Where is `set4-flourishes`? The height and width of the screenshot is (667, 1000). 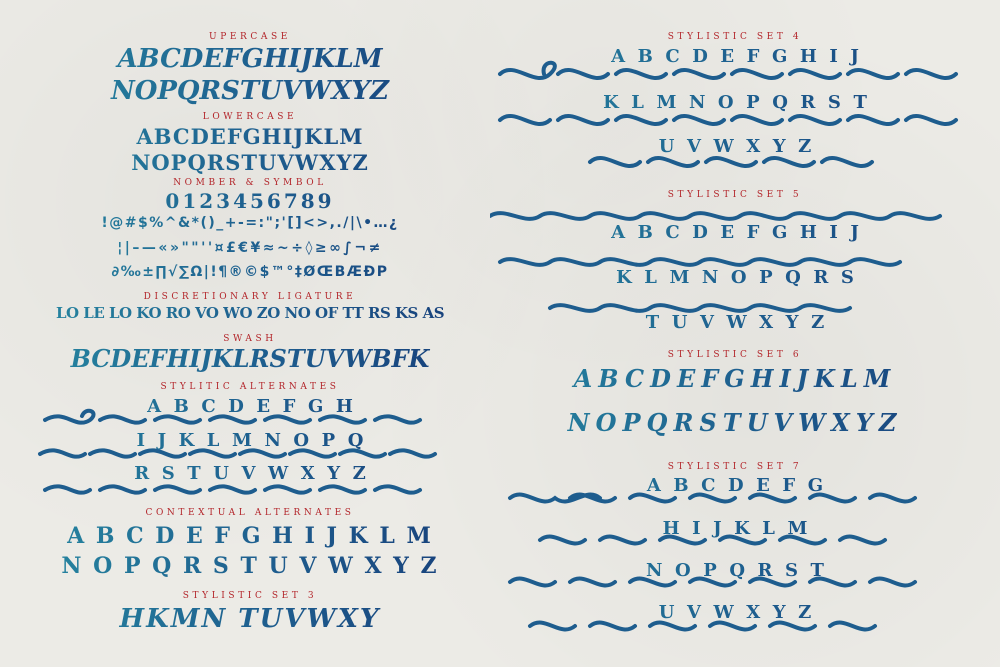 set4-flourishes is located at coordinates (728, 114).